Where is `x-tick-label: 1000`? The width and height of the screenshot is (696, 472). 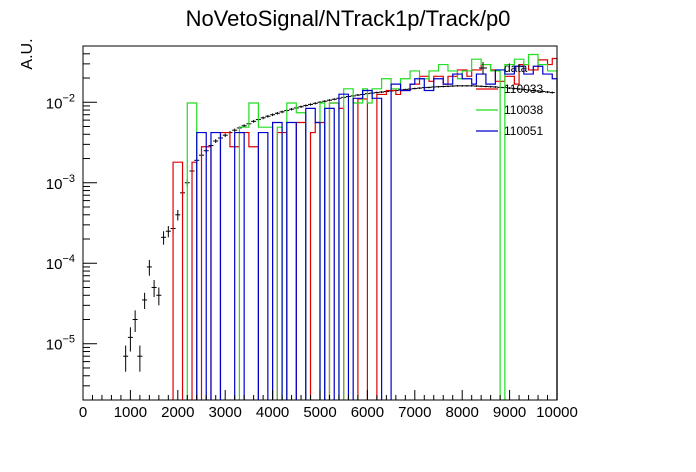 x-tick-label: 1000 is located at coordinates (130, 412).